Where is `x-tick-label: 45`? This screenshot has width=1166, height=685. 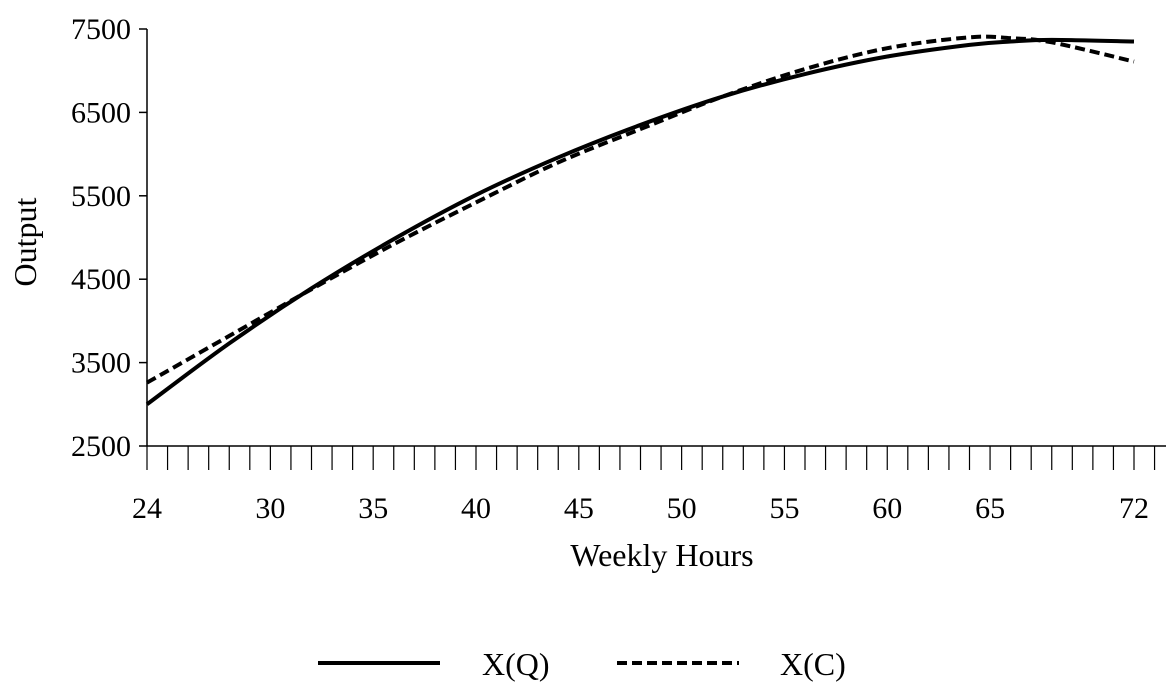 x-tick-label: 45 is located at coordinates (579, 508).